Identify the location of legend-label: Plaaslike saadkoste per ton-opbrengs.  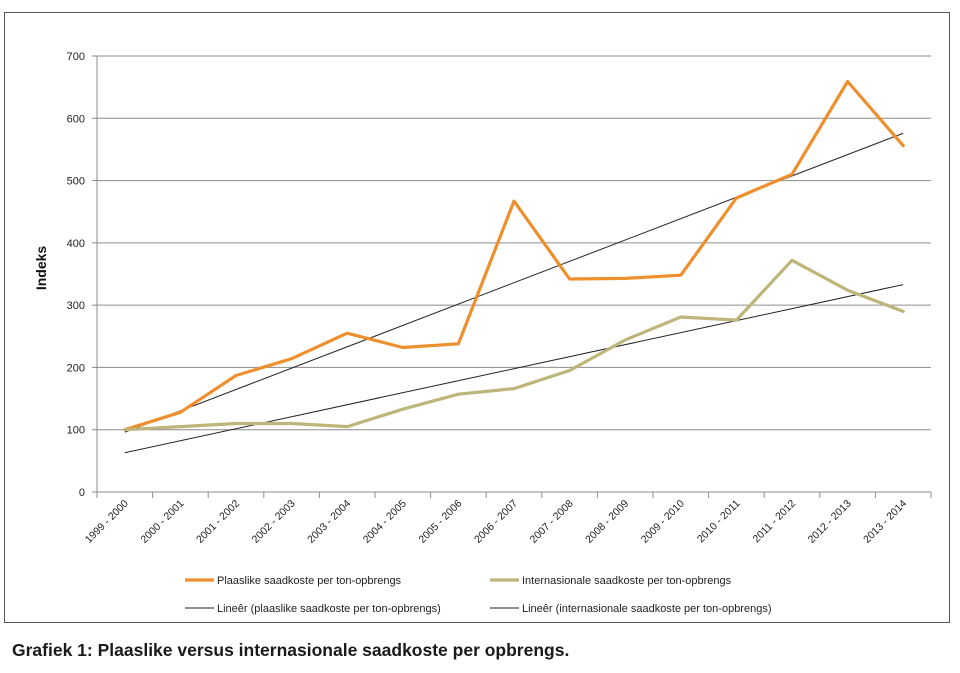
(309, 581).